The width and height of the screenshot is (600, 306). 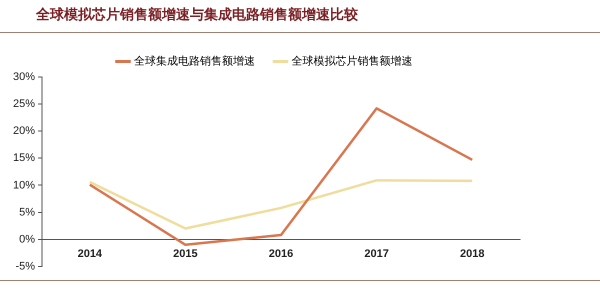 I want to click on y-tick-label: 20%, so click(x=24, y=131).